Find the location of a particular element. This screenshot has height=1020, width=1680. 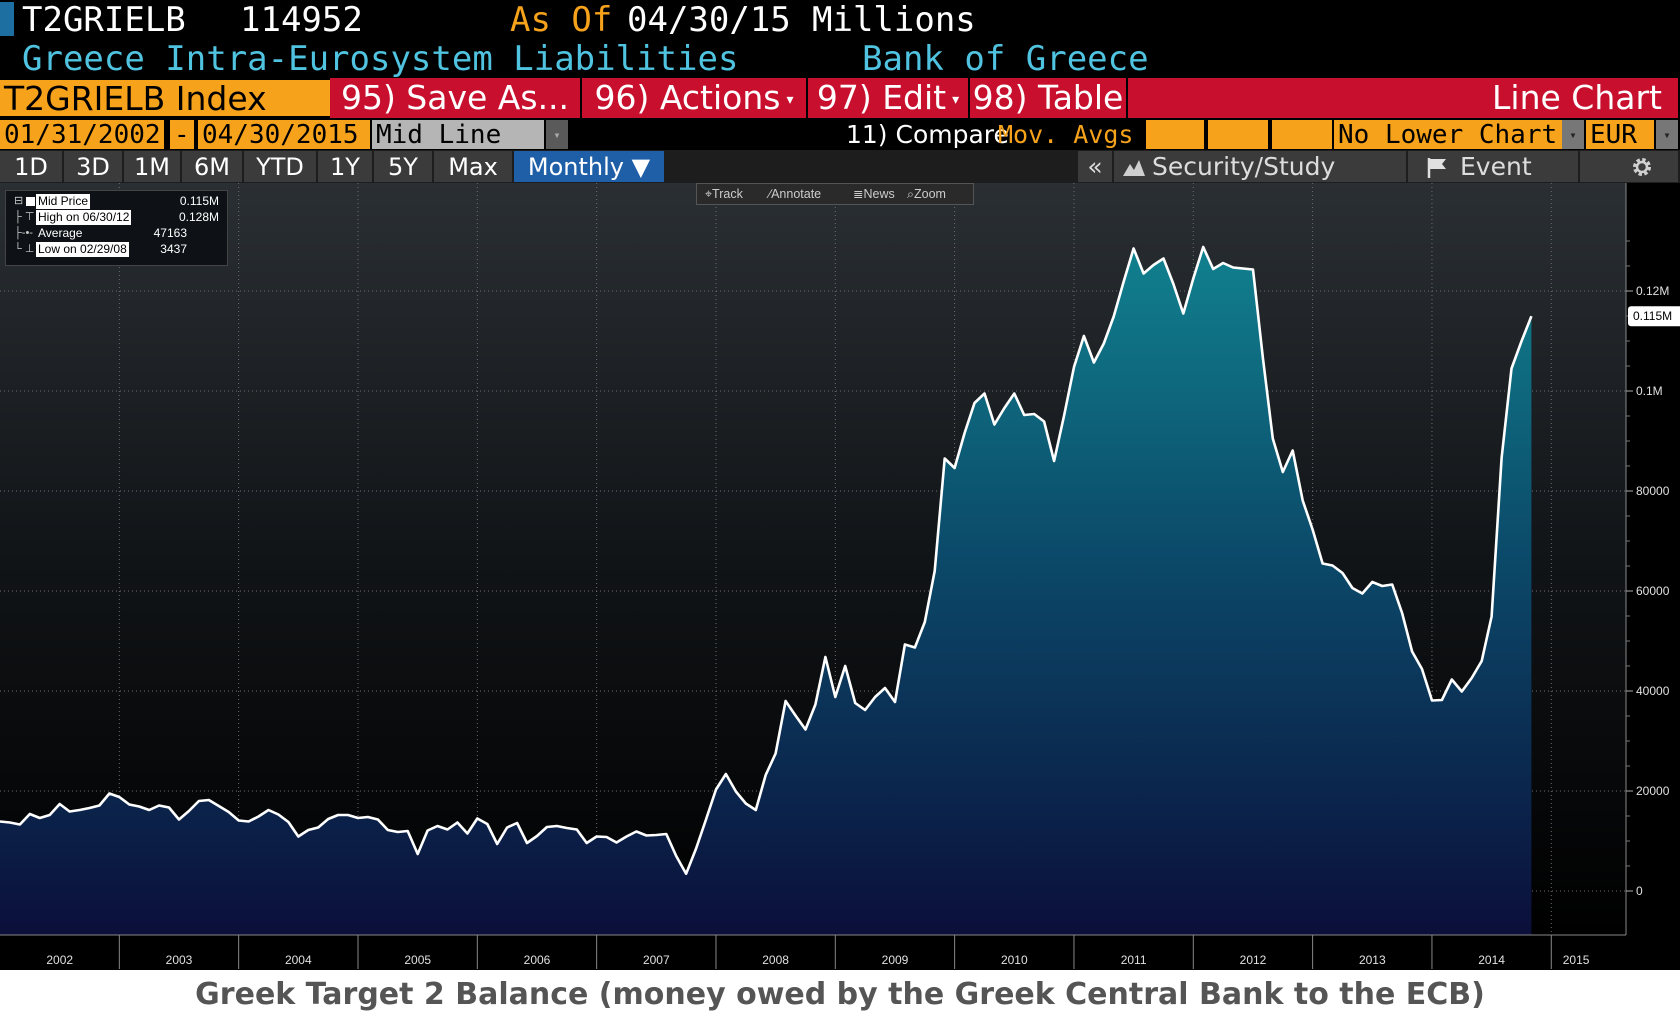

legend-row: └ ⊥ Low on 02/29/08 3437 is located at coordinates (116, 249).